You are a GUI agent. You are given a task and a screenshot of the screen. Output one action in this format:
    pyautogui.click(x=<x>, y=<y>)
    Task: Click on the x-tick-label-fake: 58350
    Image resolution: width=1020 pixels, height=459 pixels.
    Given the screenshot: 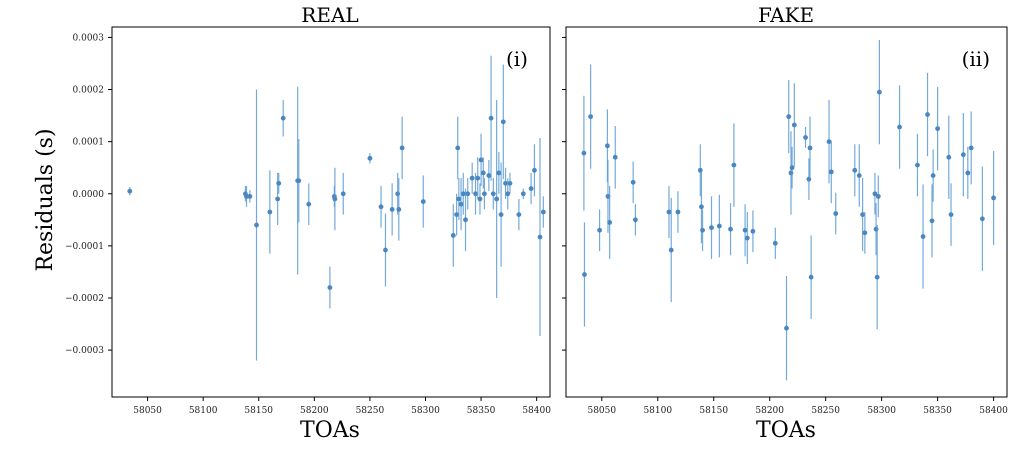 What is the action you would take?
    pyautogui.click(x=937, y=411)
    